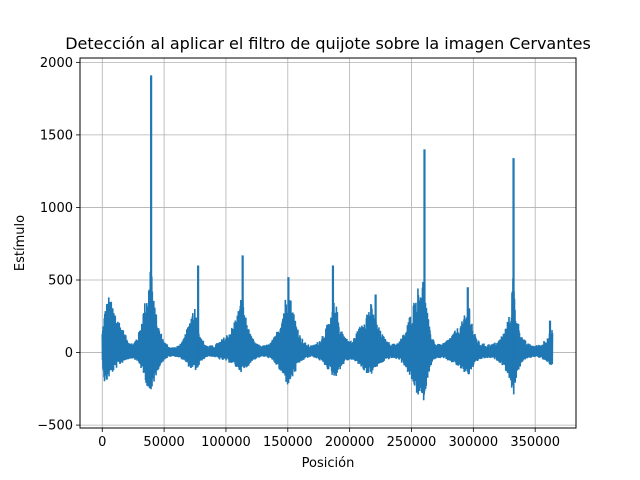 This screenshot has width=640, height=480. Describe the element at coordinates (60, 281) in the screenshot. I see `y-tick-label: 500` at that location.